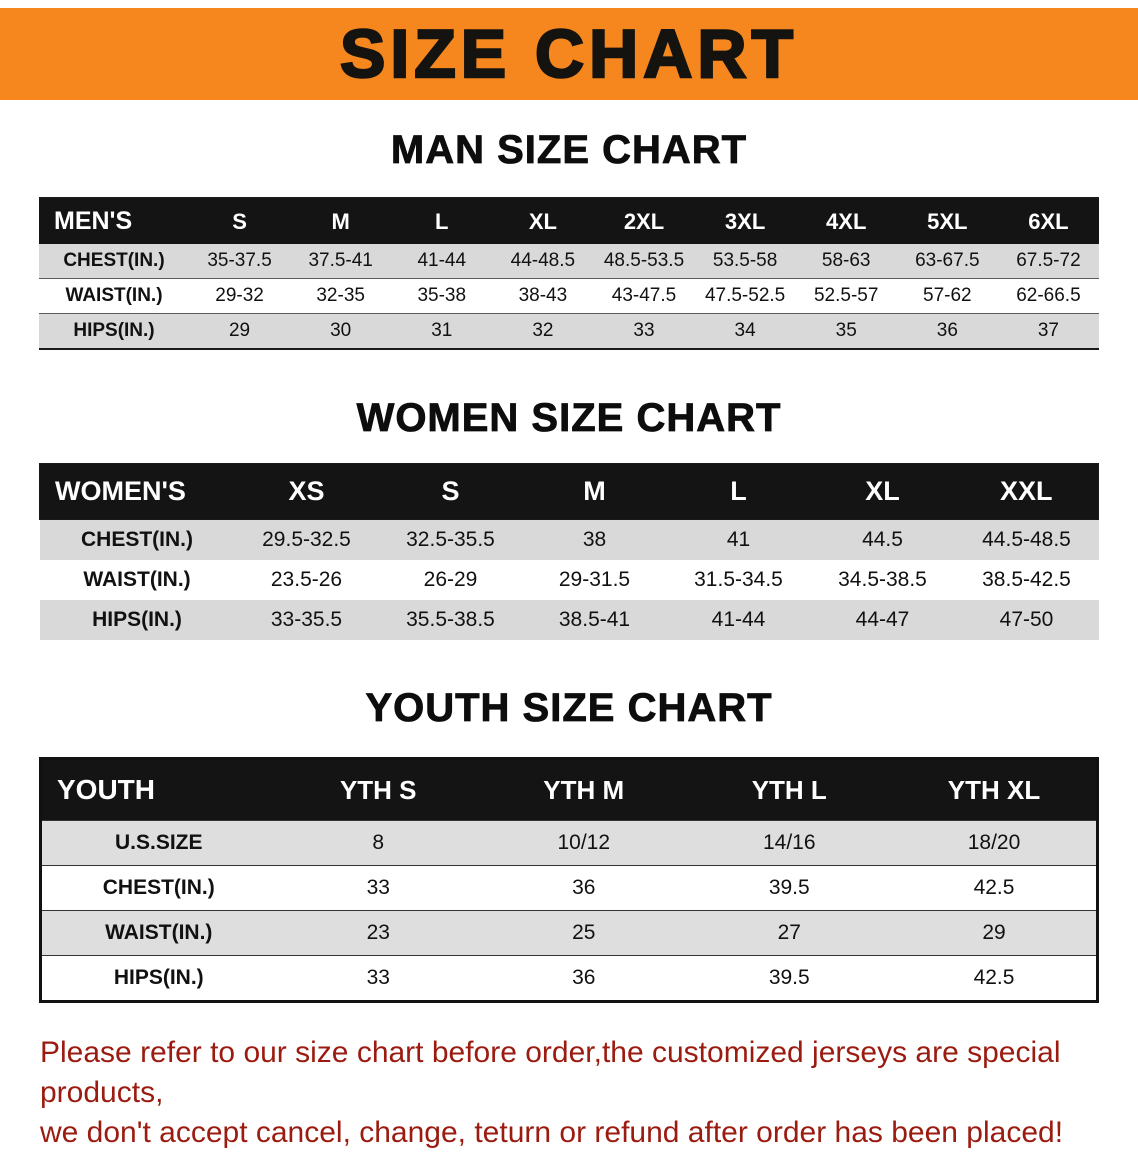 This screenshot has height=1153, width=1138. What do you see at coordinates (450, 580) in the screenshot?
I see `measurement-value: 26-29` at bounding box center [450, 580].